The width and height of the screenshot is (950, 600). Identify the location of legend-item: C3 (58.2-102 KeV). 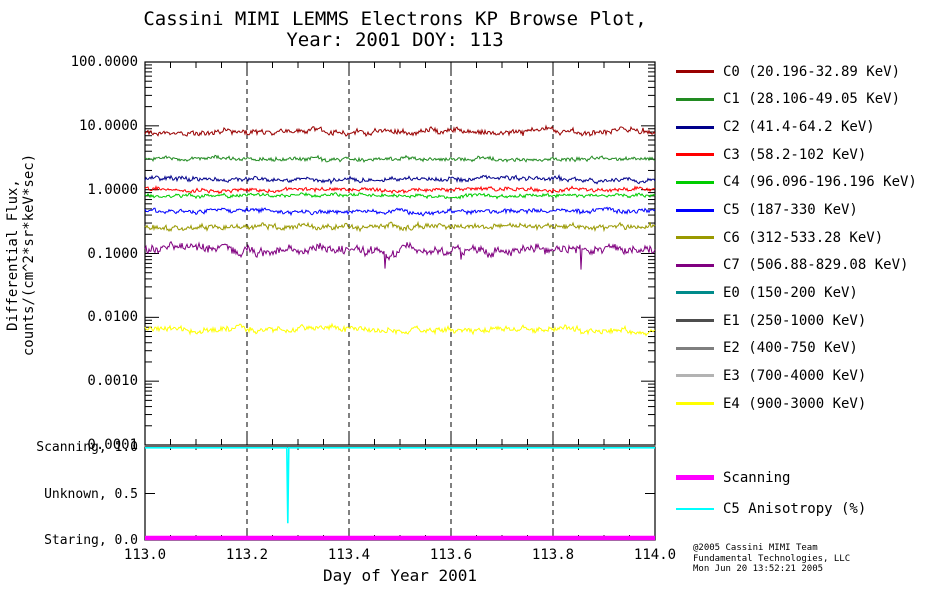
(796, 155).